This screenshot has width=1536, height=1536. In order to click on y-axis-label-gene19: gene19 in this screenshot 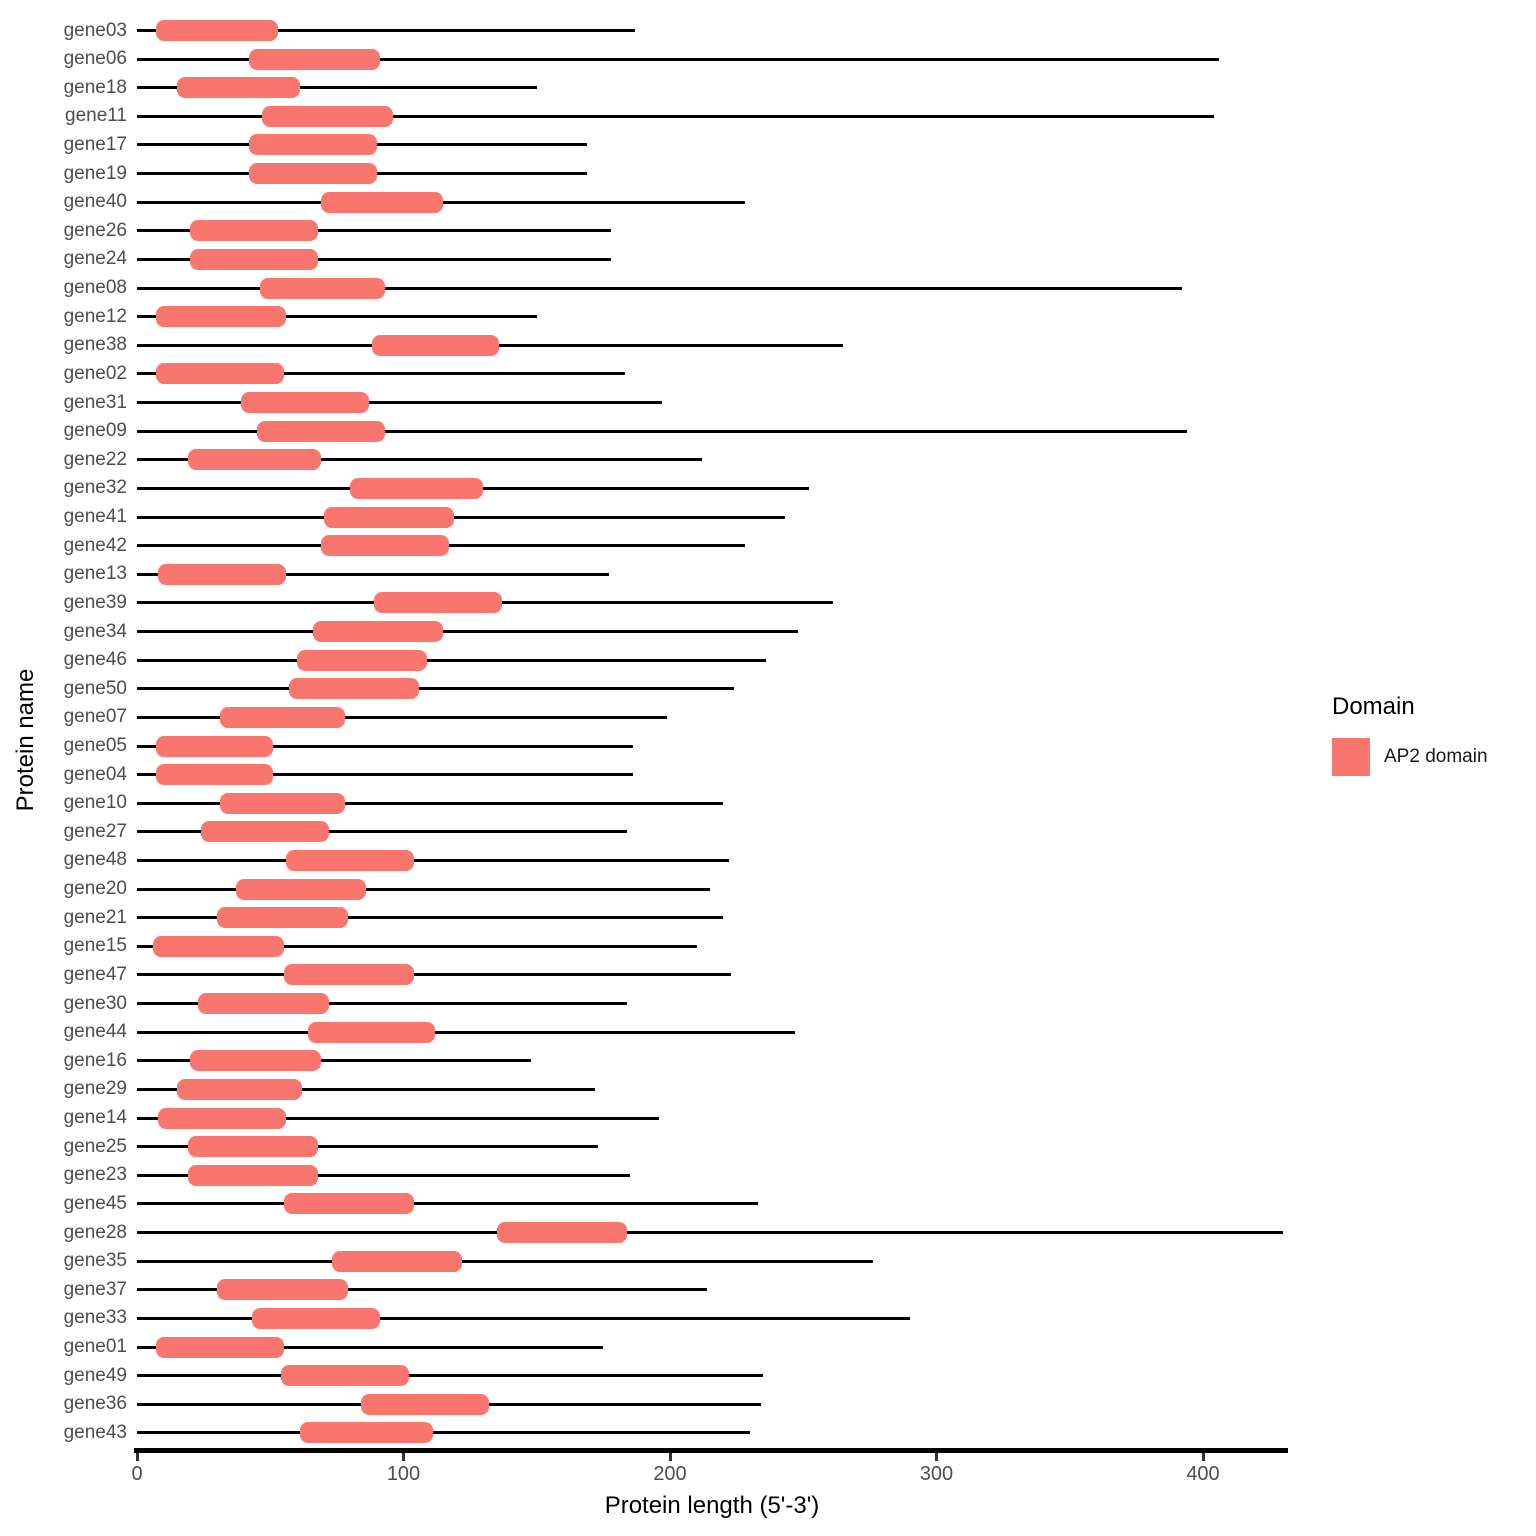, I will do `click(95, 173)`.